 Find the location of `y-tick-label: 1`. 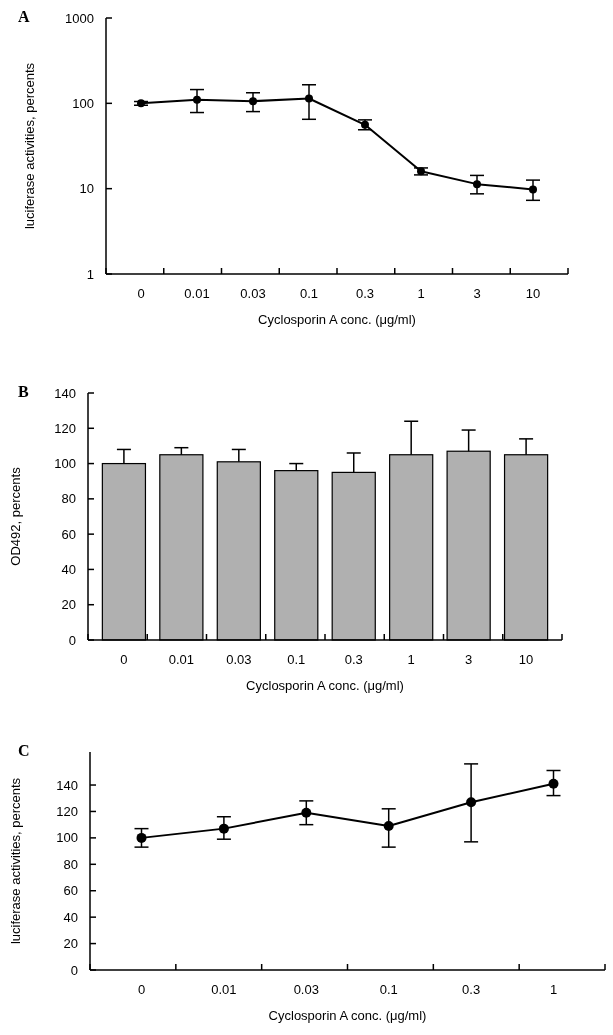

y-tick-label: 1 is located at coordinates (90, 274).